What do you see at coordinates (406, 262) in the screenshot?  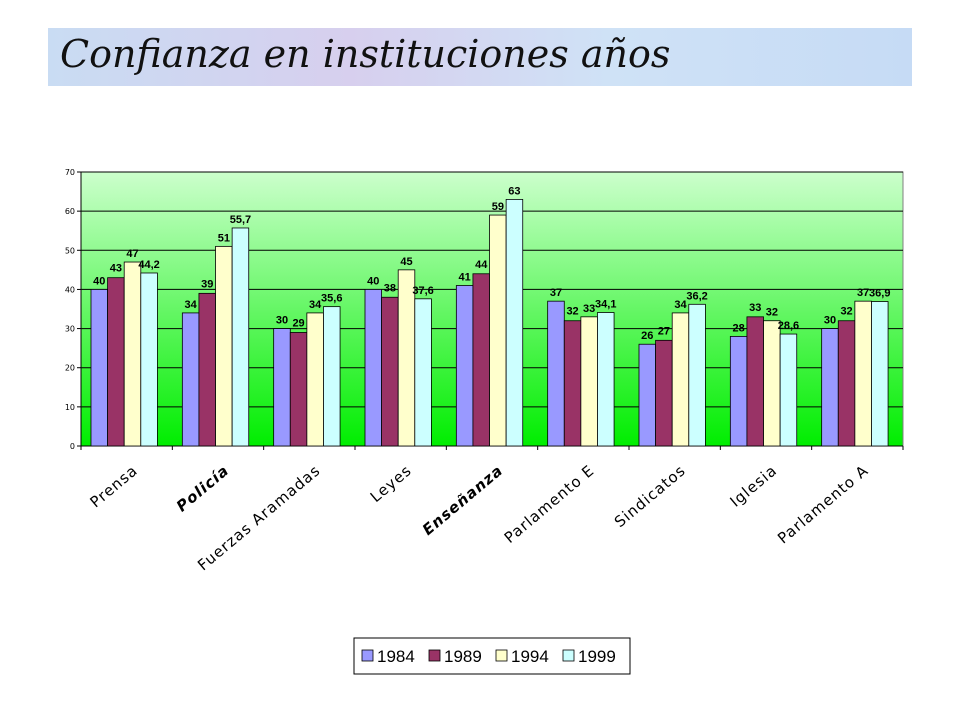 I see `data-label: 45` at bounding box center [406, 262].